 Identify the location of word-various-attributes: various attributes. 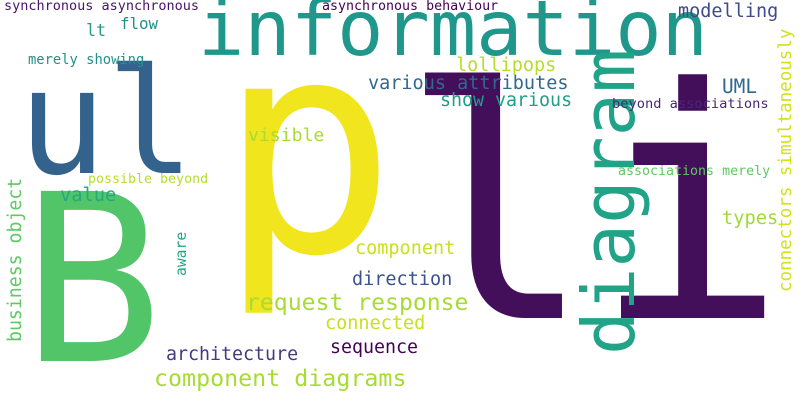
(468, 84).